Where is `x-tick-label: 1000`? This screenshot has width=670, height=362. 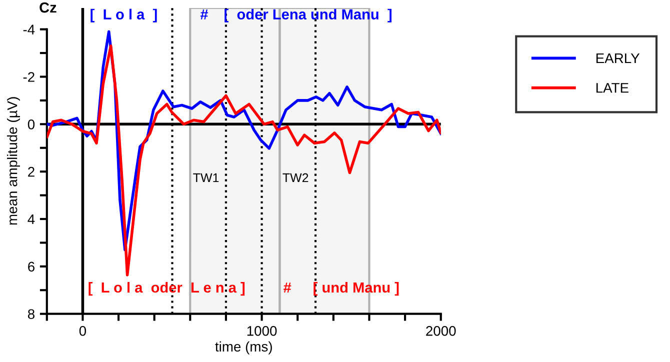
x-tick-label: 1000 is located at coordinates (262, 331).